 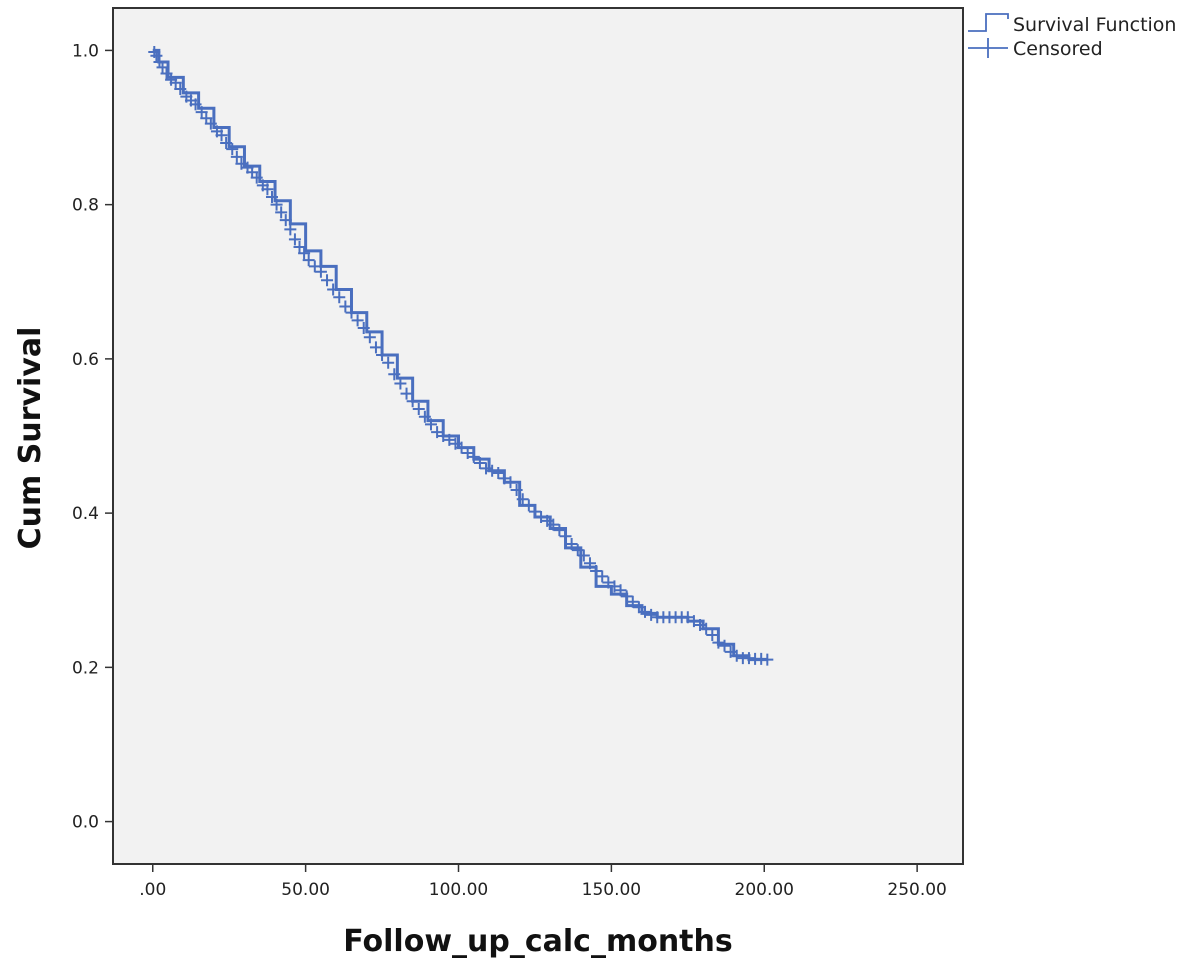 I want to click on x-tick-label: 100.00, so click(x=458, y=890).